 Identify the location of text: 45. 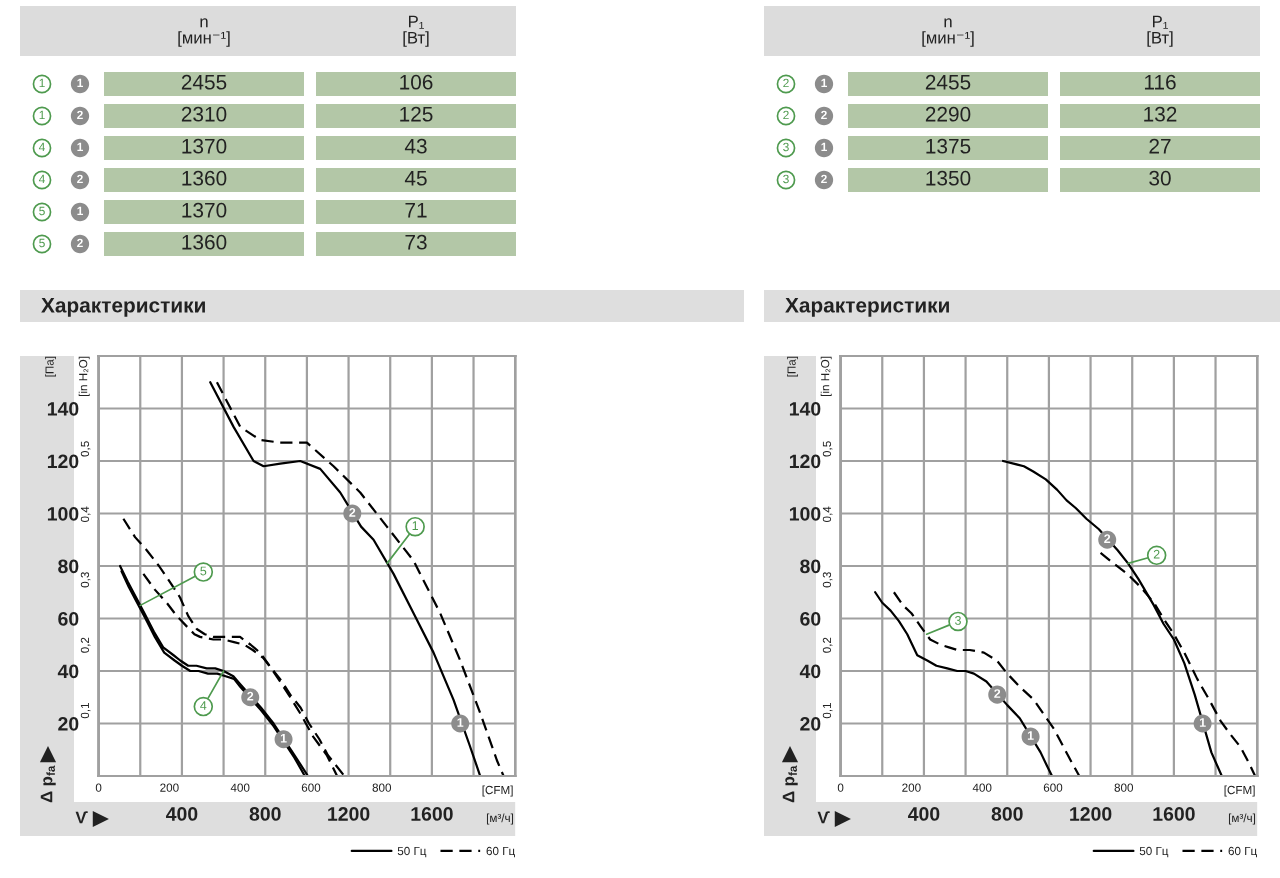
(415, 178).